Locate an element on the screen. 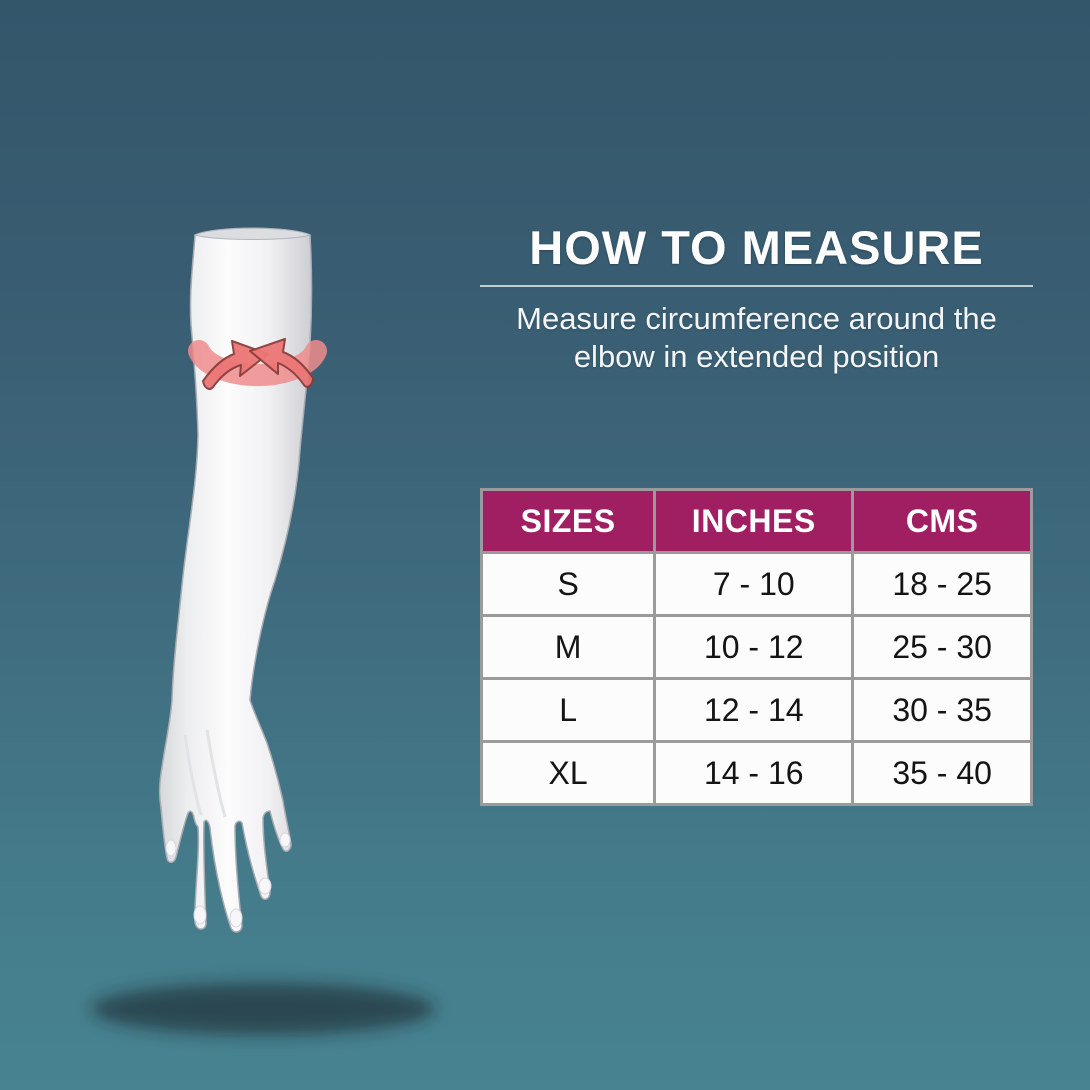  inches-cell: 14 - 16 is located at coordinates (754, 773).